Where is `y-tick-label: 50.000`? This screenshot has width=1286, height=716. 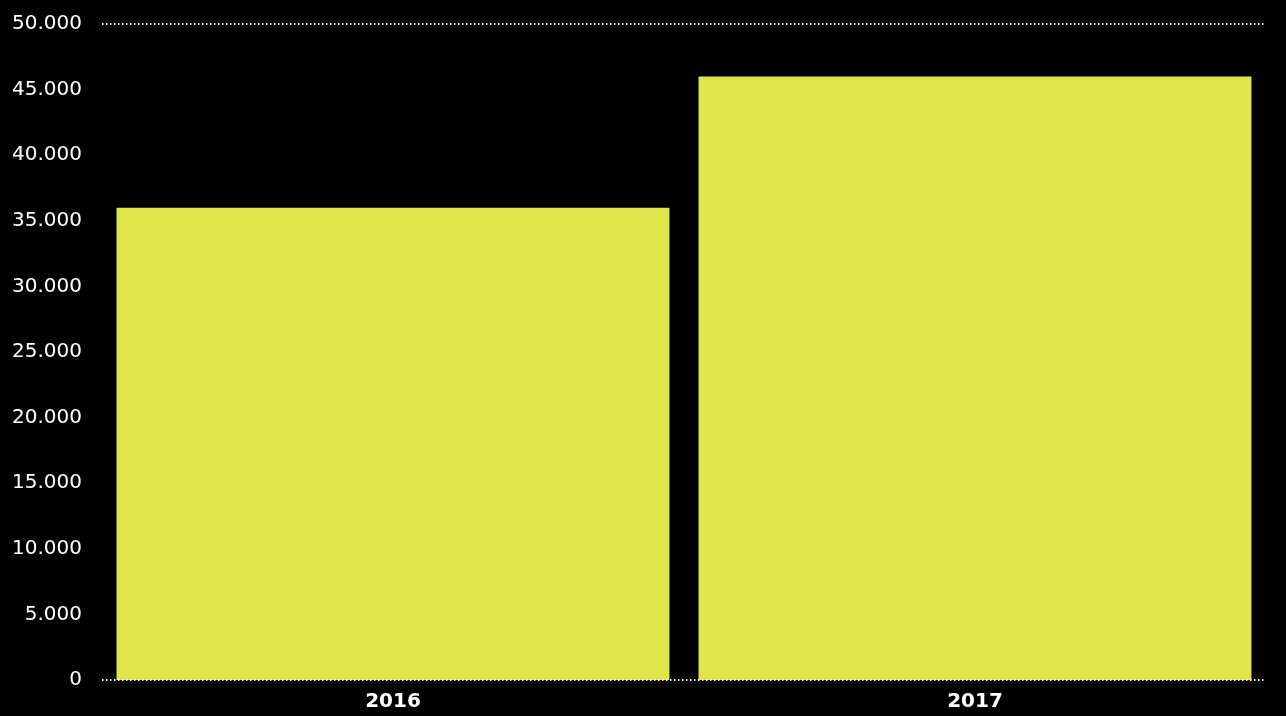
y-tick-label: 50.000 is located at coordinates (47, 22).